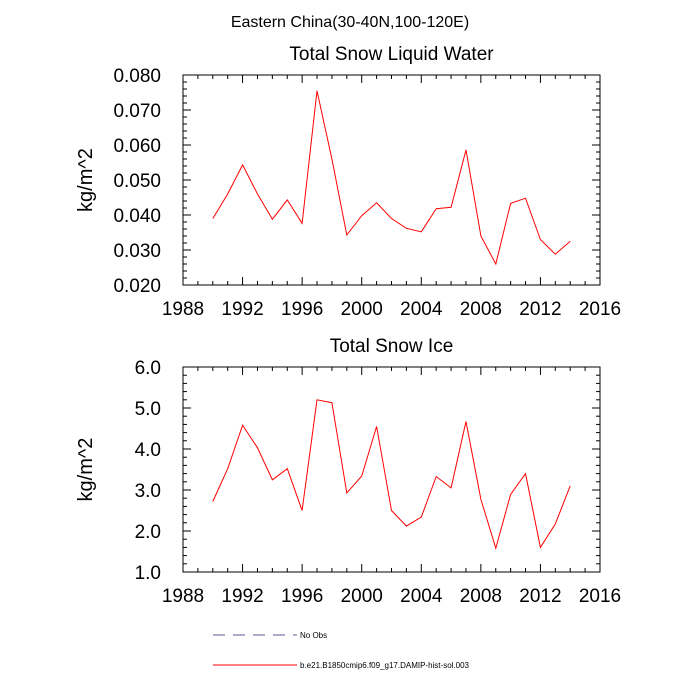 This screenshot has width=700, height=700. I want to click on y-tick-label: 3.0, so click(148, 491).